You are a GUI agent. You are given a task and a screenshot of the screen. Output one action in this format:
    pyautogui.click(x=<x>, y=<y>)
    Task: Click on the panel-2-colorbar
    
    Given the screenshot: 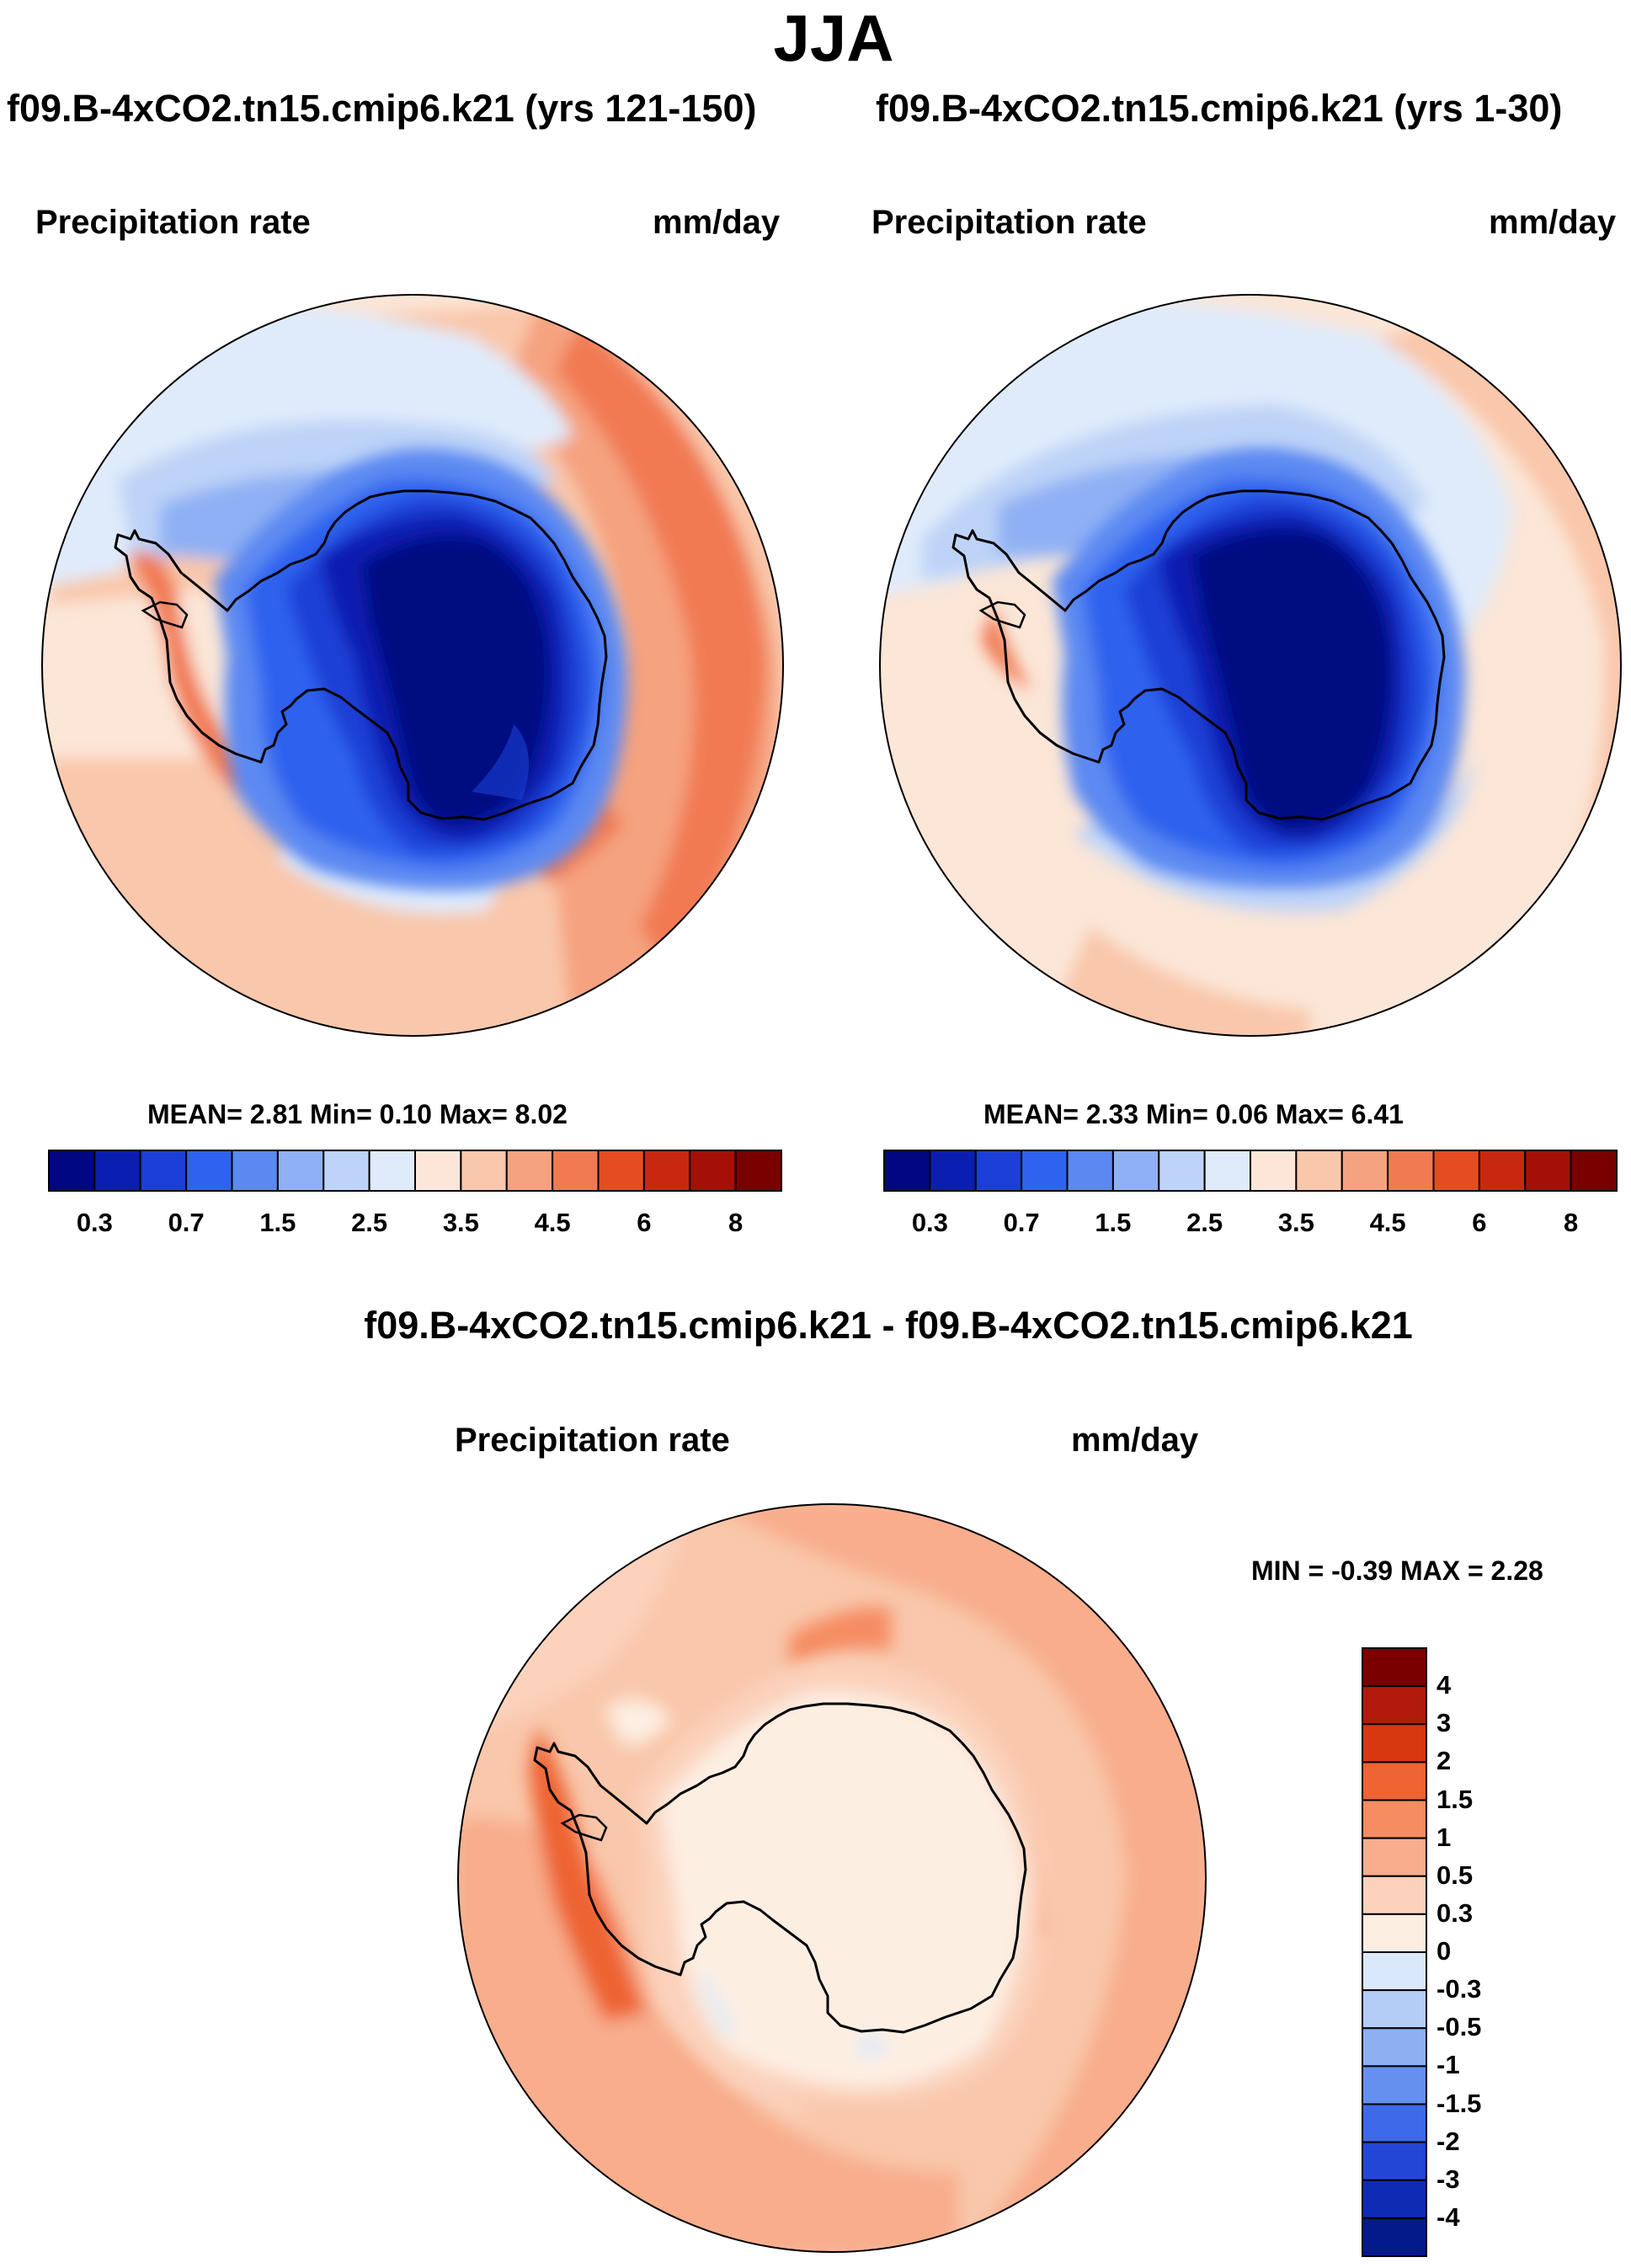 What is the action you would take?
    pyautogui.click(x=1250, y=1171)
    